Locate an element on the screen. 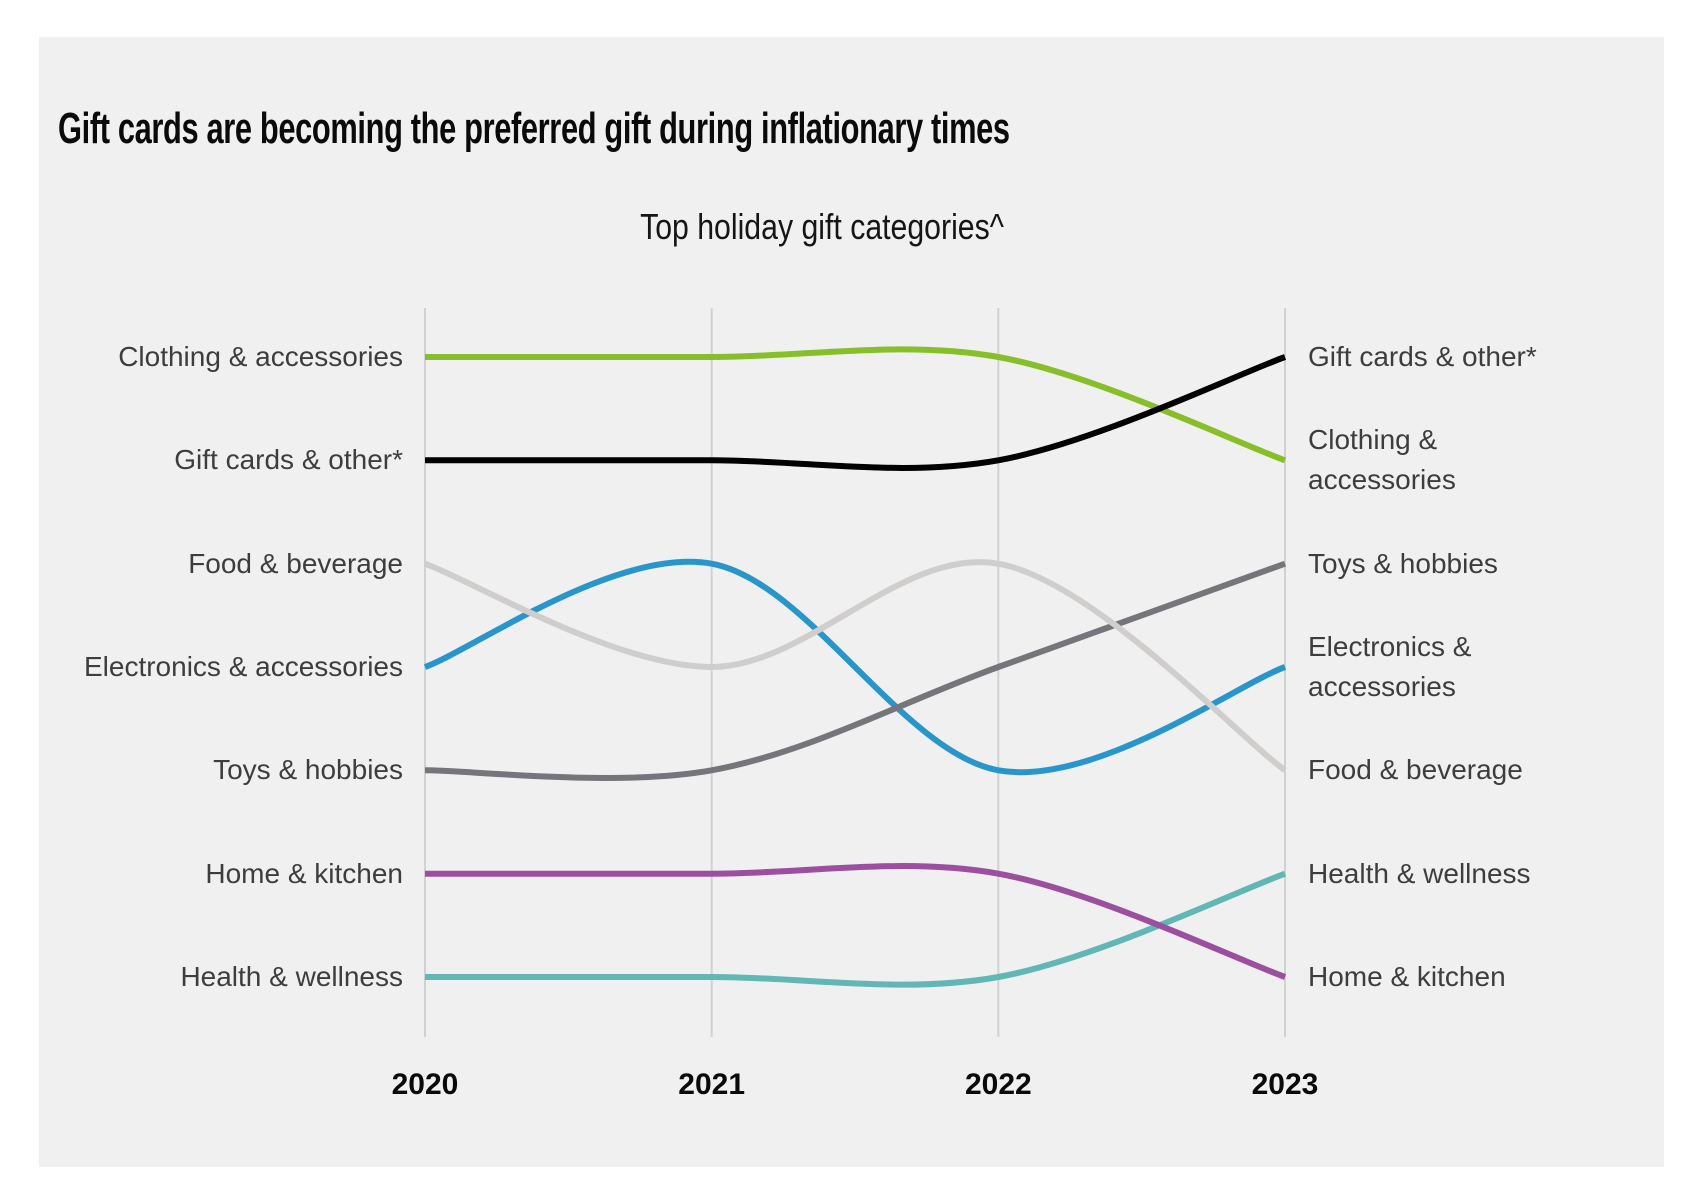 Image resolution: width=1688 pixels, height=1190 pixels. x-tick-2023: 2023 is located at coordinates (1285, 1084).